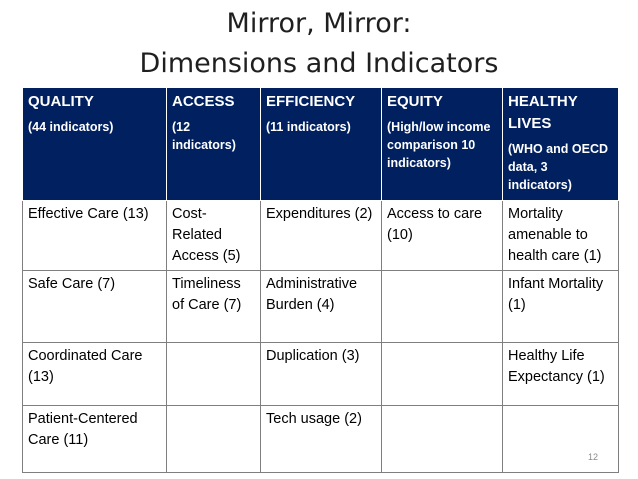 The height and width of the screenshot is (479, 638). What do you see at coordinates (94, 306) in the screenshot?
I see `table-cell: Safe Care (7)` at bounding box center [94, 306].